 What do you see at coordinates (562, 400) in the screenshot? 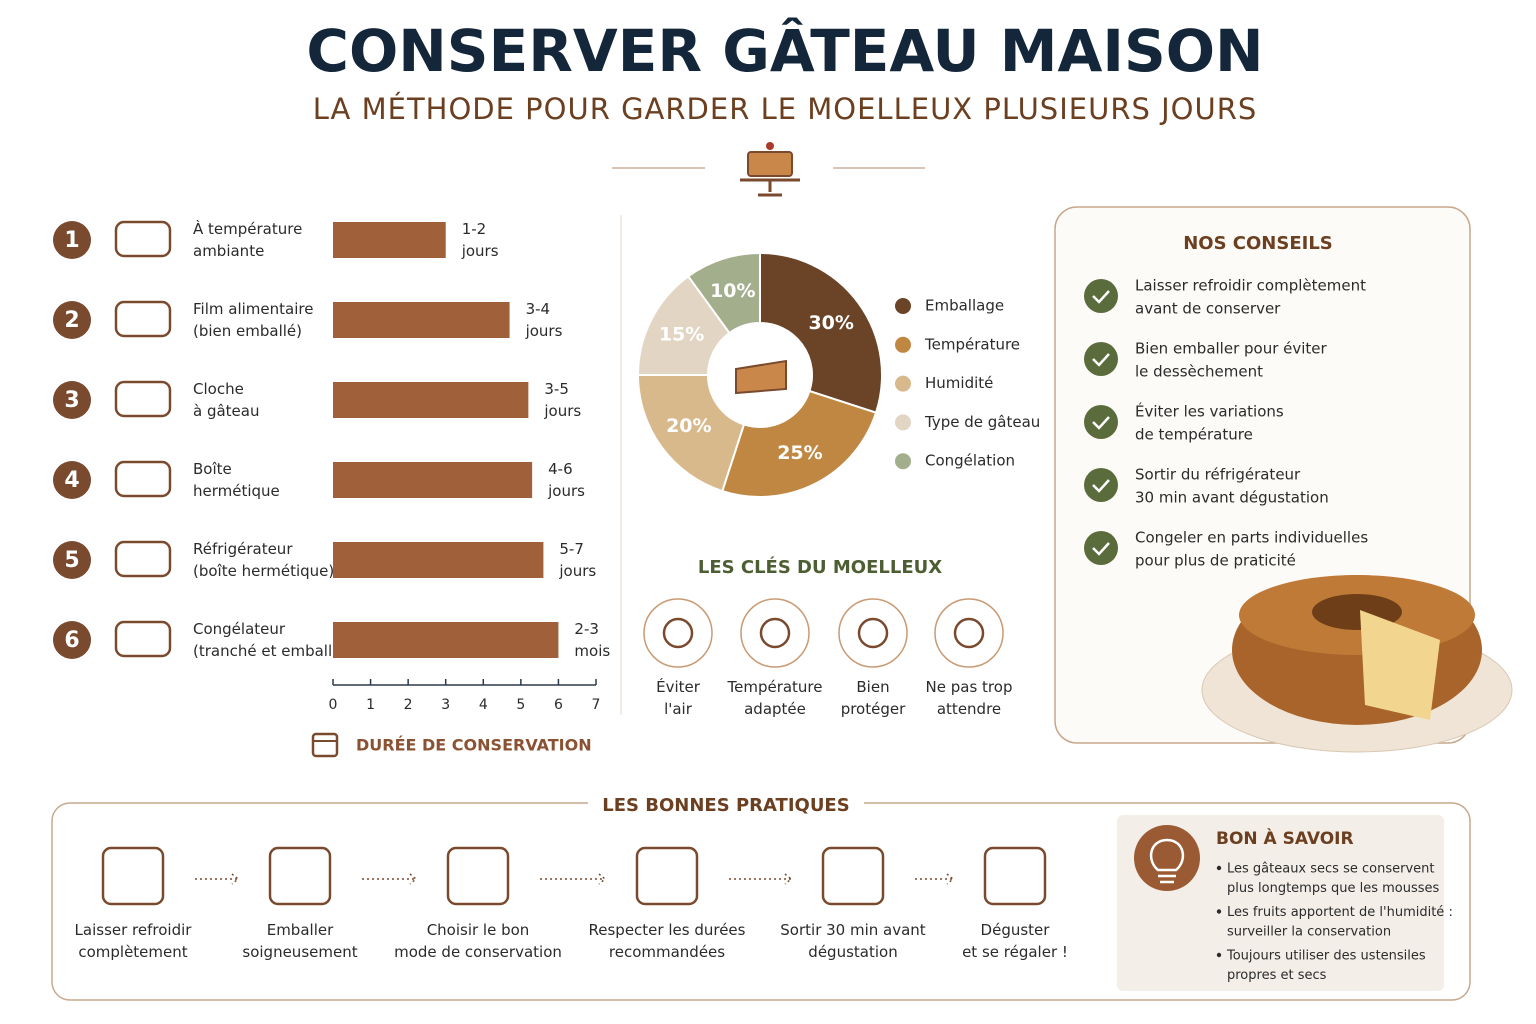
I see `duration-label: 3-5 jours` at bounding box center [562, 400].